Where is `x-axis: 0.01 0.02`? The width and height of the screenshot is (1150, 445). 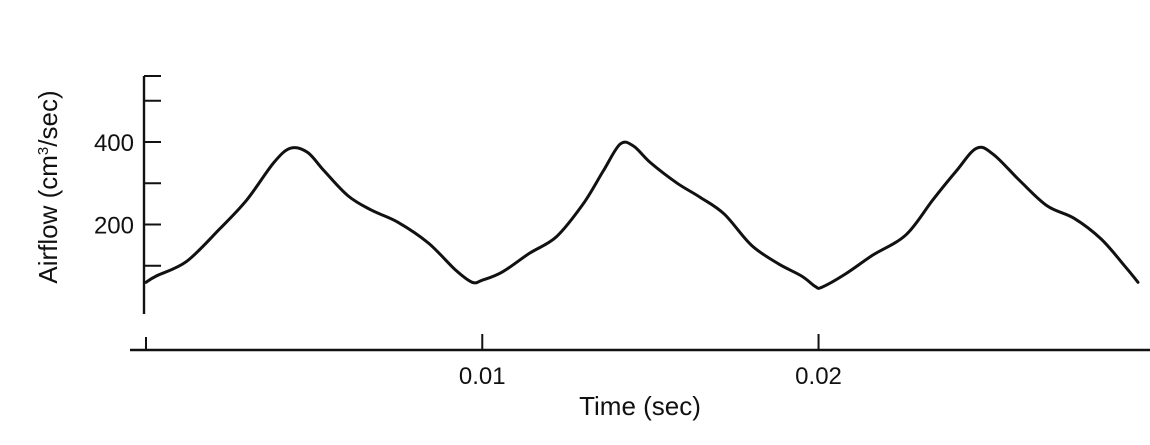
x-axis: 0.01 0.02 is located at coordinates (640, 362).